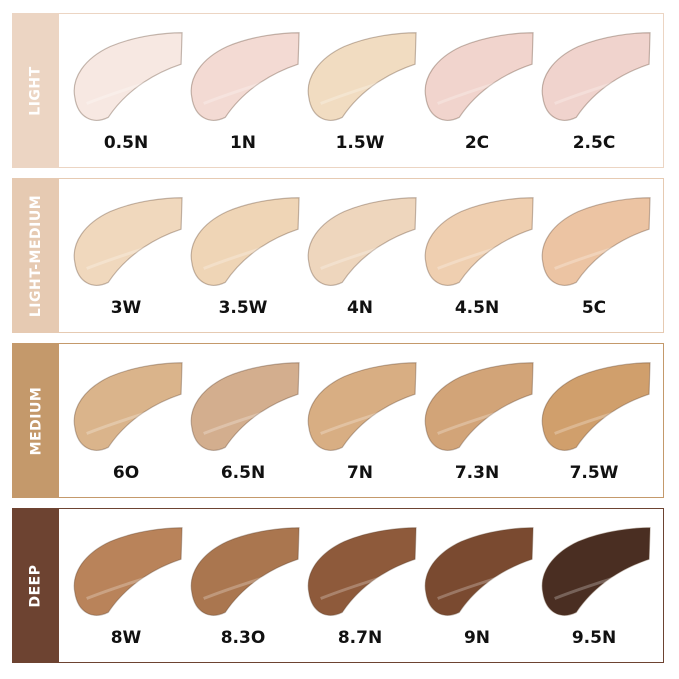 The width and height of the screenshot is (679, 679). I want to click on shade-label: 4N, so click(360, 308).